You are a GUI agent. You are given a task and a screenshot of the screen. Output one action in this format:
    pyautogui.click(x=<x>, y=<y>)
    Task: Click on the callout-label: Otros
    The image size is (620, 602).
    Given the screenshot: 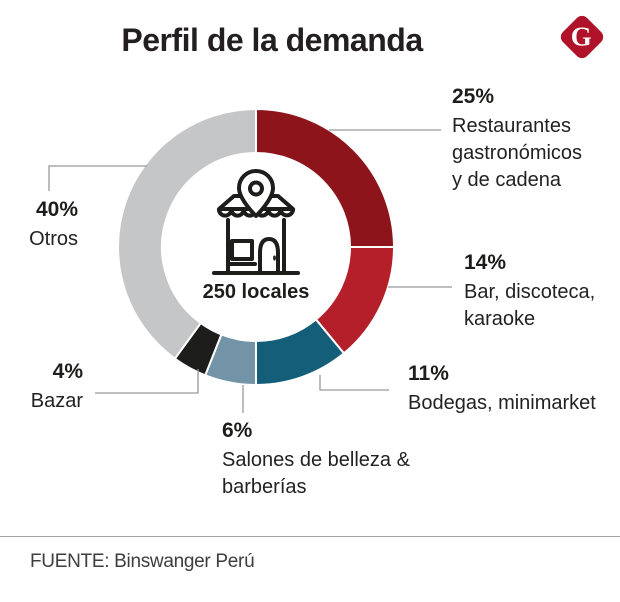 What is the action you would take?
    pyautogui.click(x=53, y=239)
    